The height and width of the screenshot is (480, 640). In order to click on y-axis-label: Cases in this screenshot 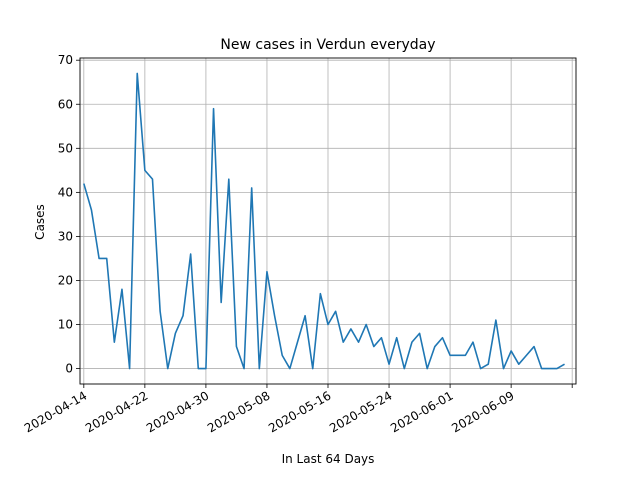, I will do `click(40, 222)`.